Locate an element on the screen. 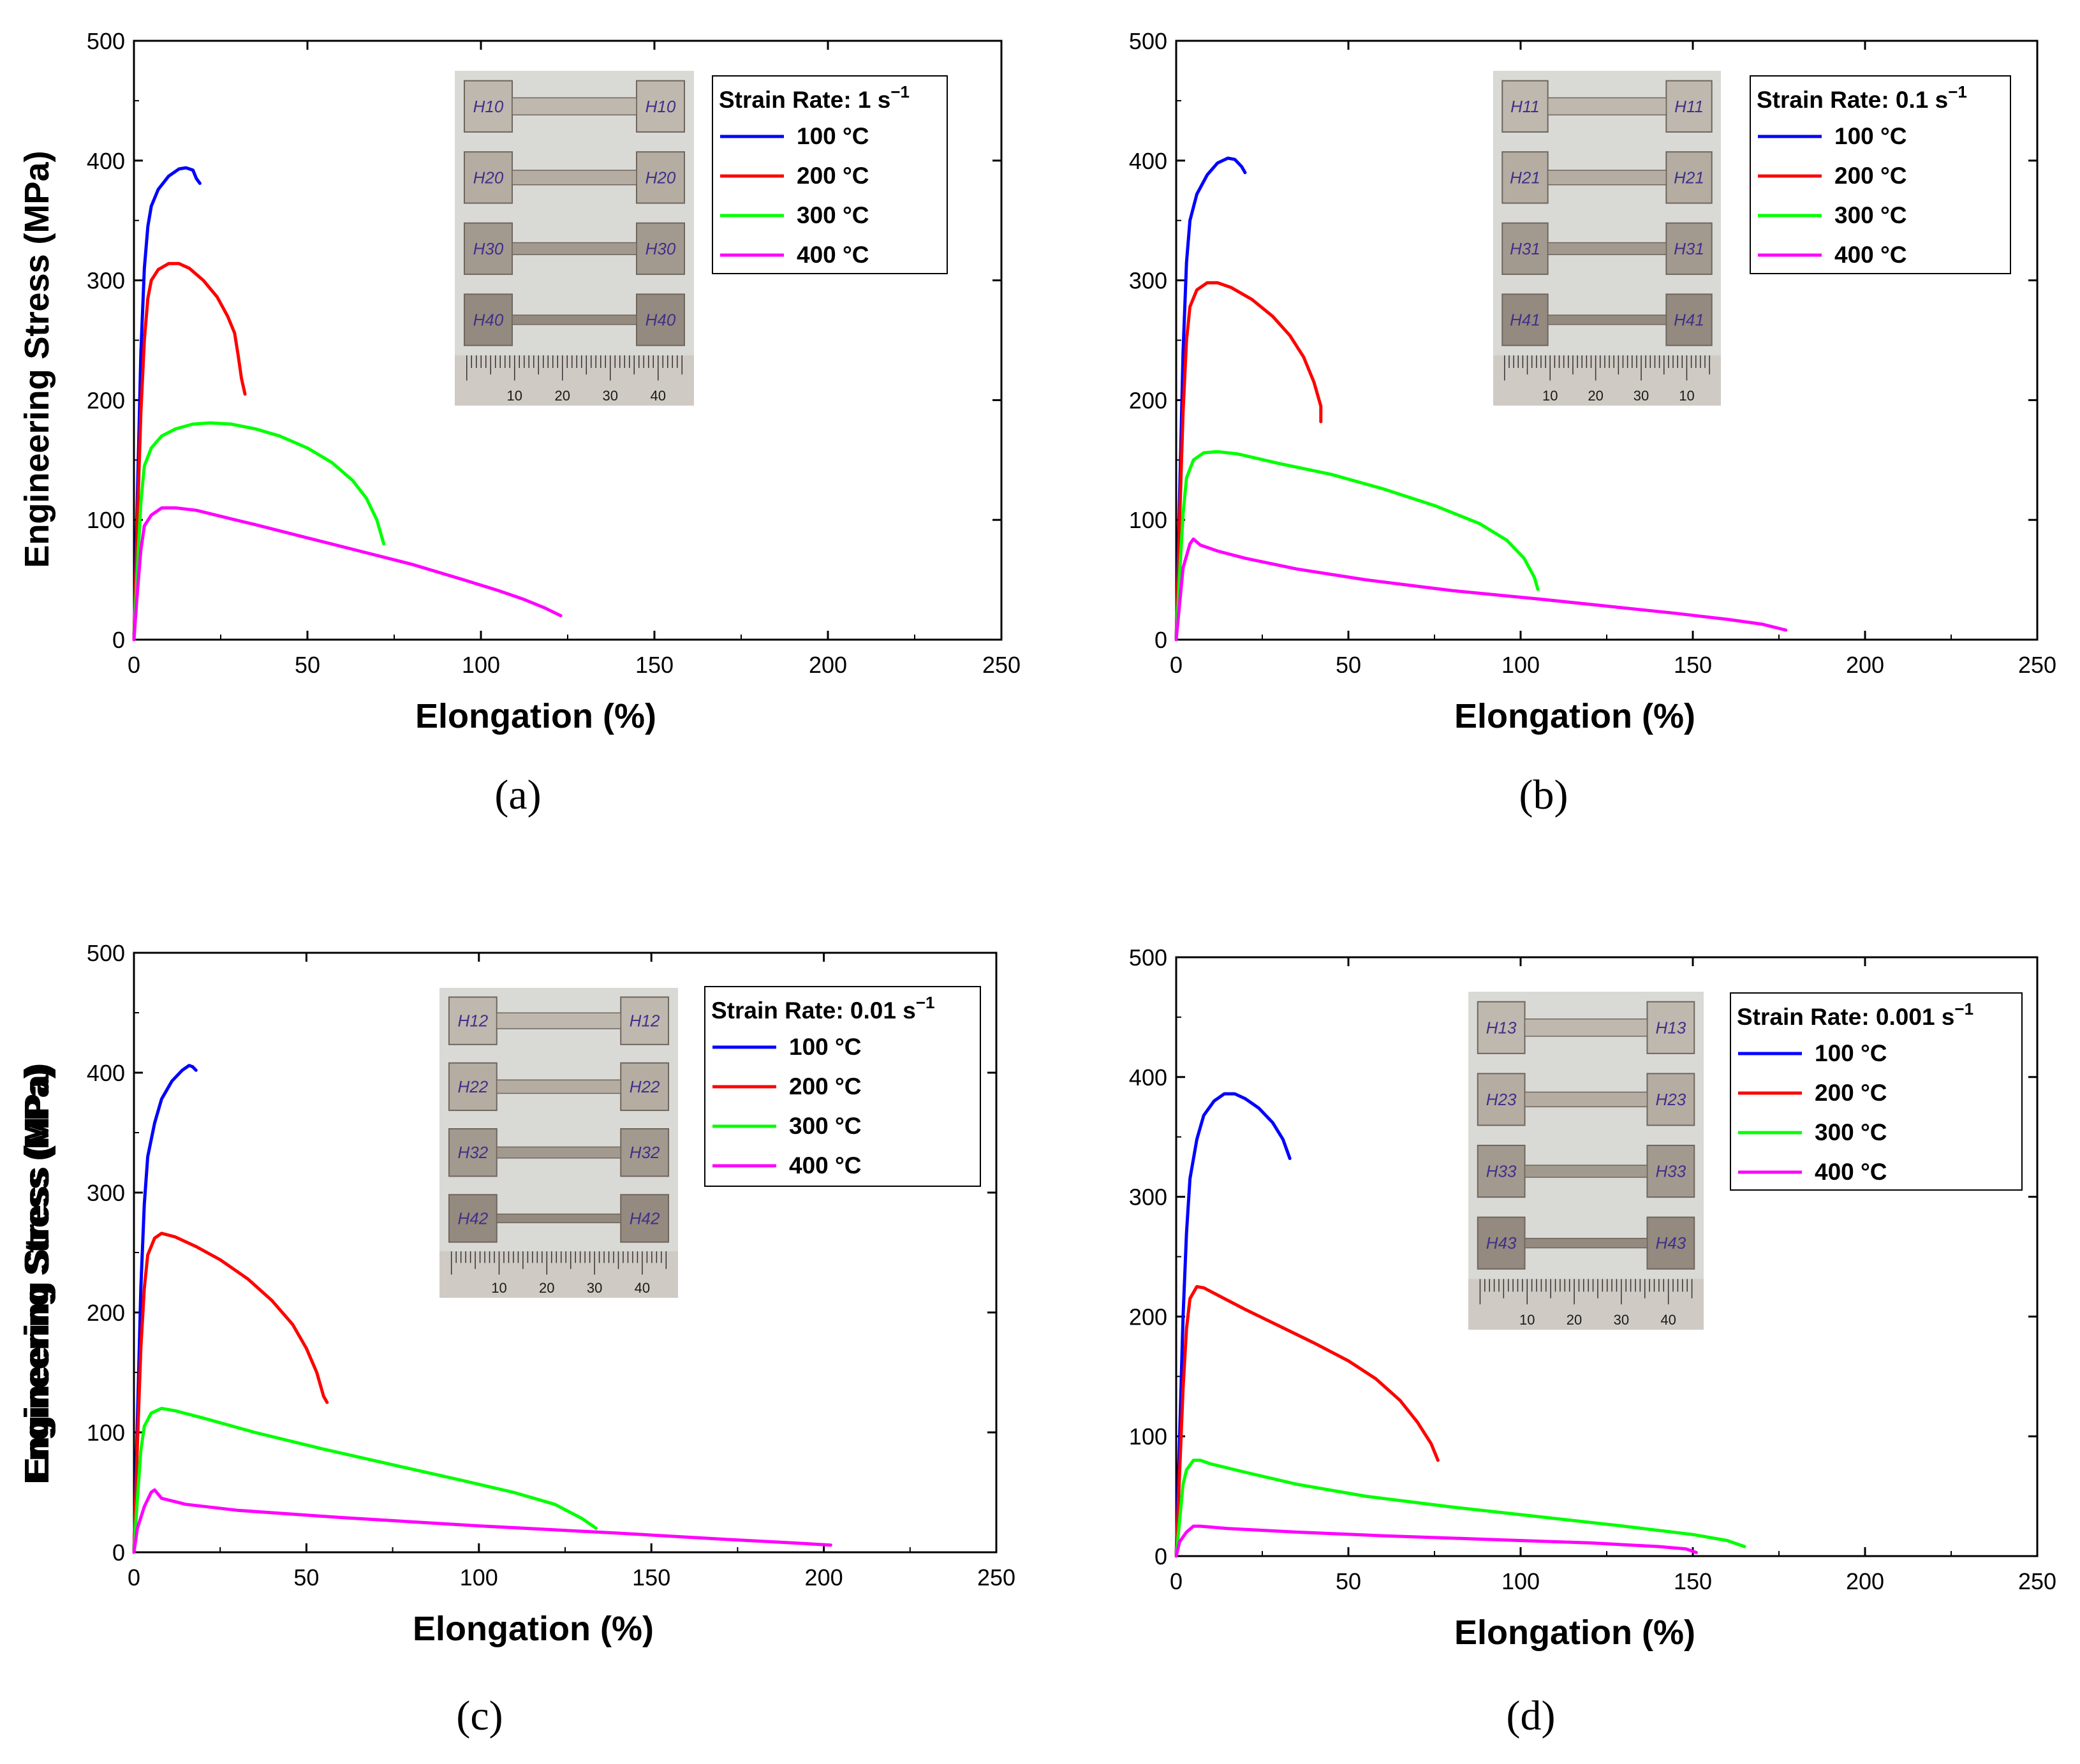 The image size is (2080, 1764). specimen-label: H13 is located at coordinates (1671, 1027).